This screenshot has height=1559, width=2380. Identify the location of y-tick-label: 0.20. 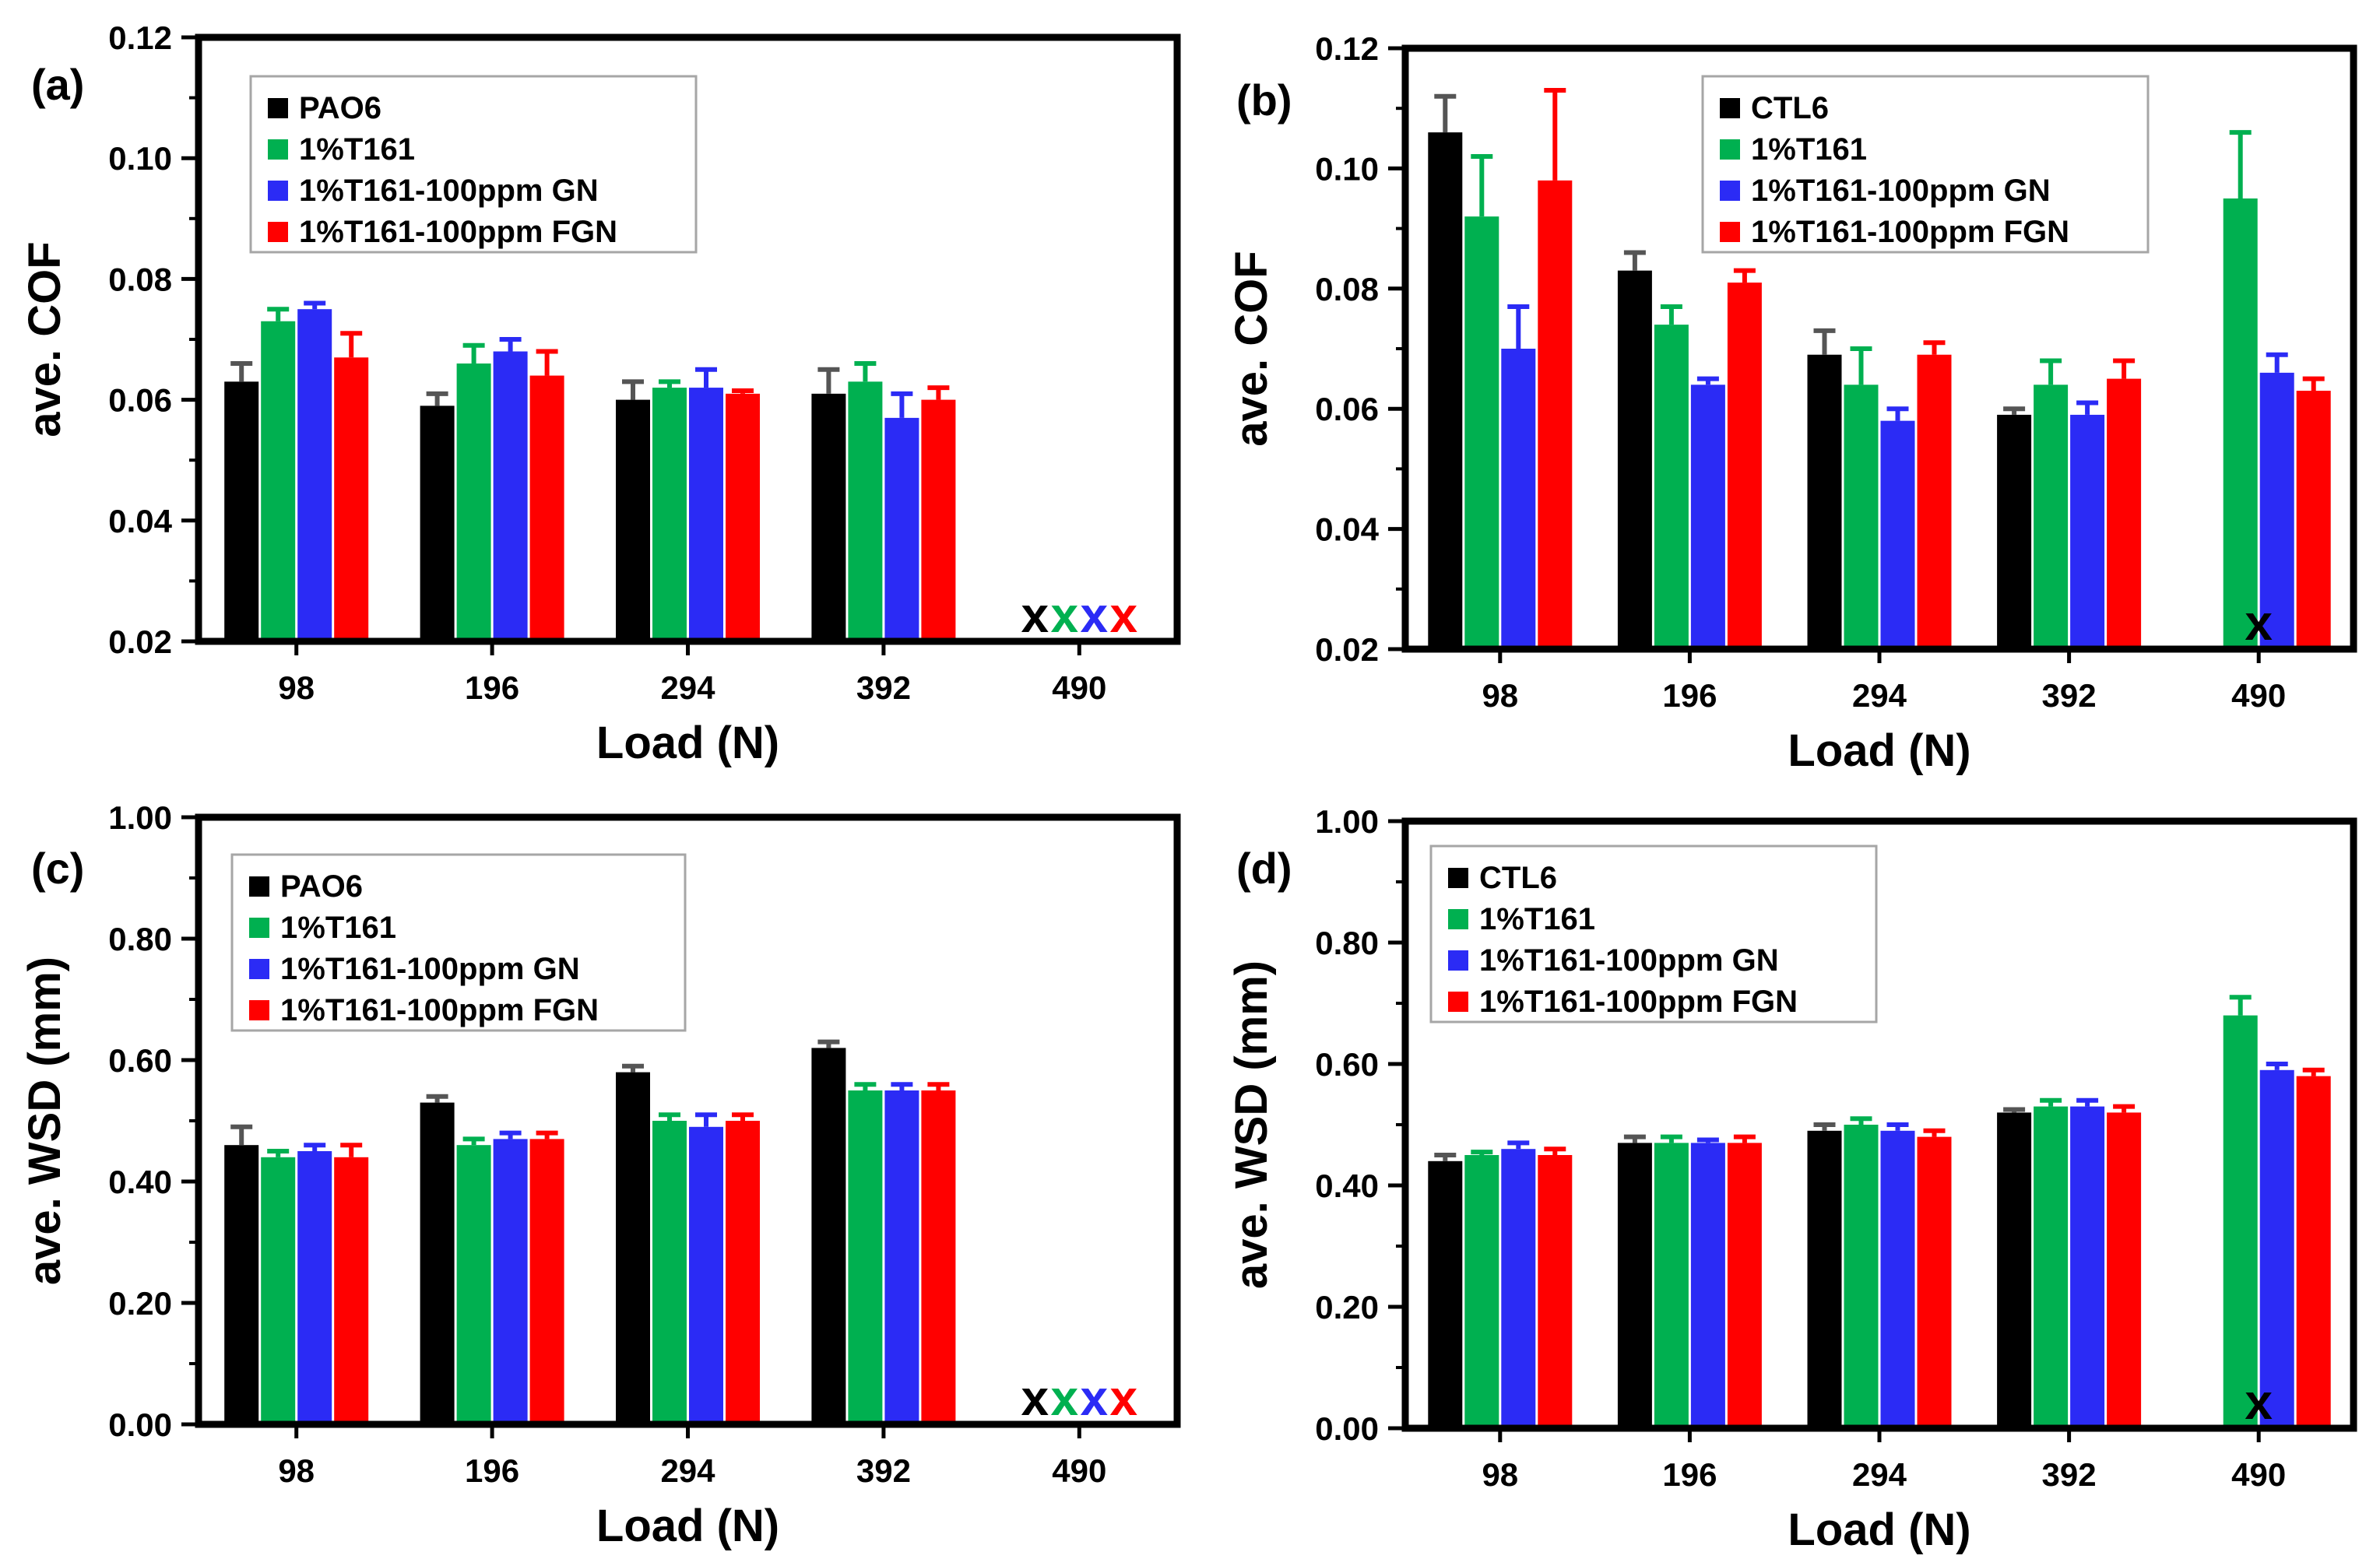
(140, 1303).